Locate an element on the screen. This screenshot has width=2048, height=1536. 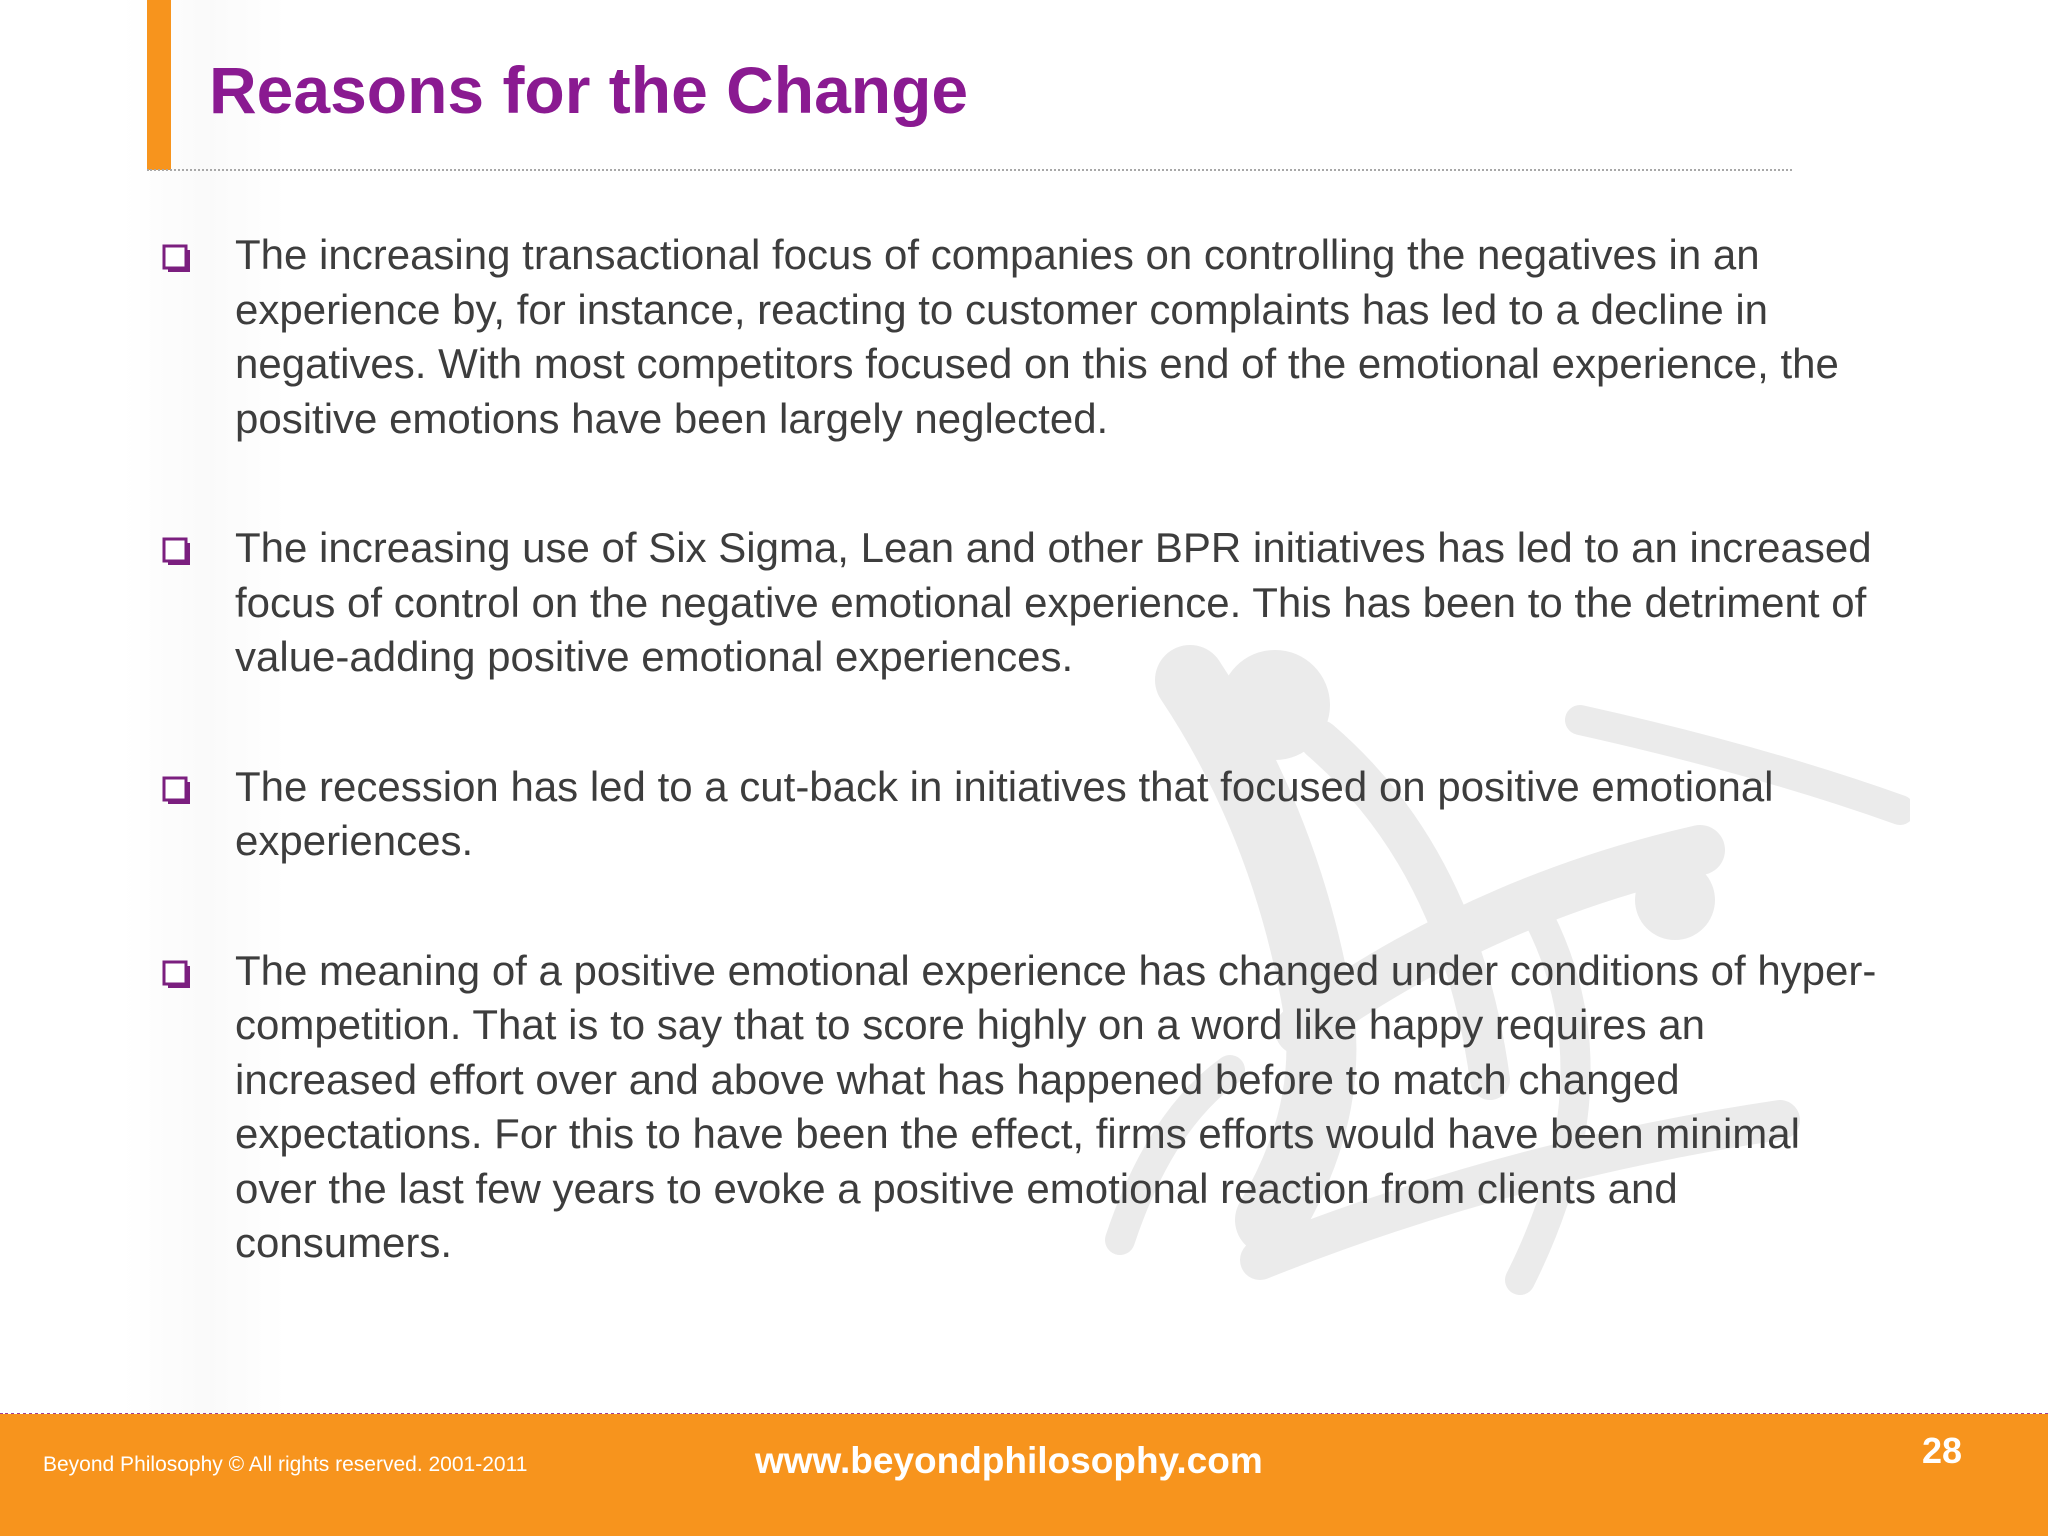
footer-website-link: www.beyondphilosophy.com is located at coordinates (1009, 1460).